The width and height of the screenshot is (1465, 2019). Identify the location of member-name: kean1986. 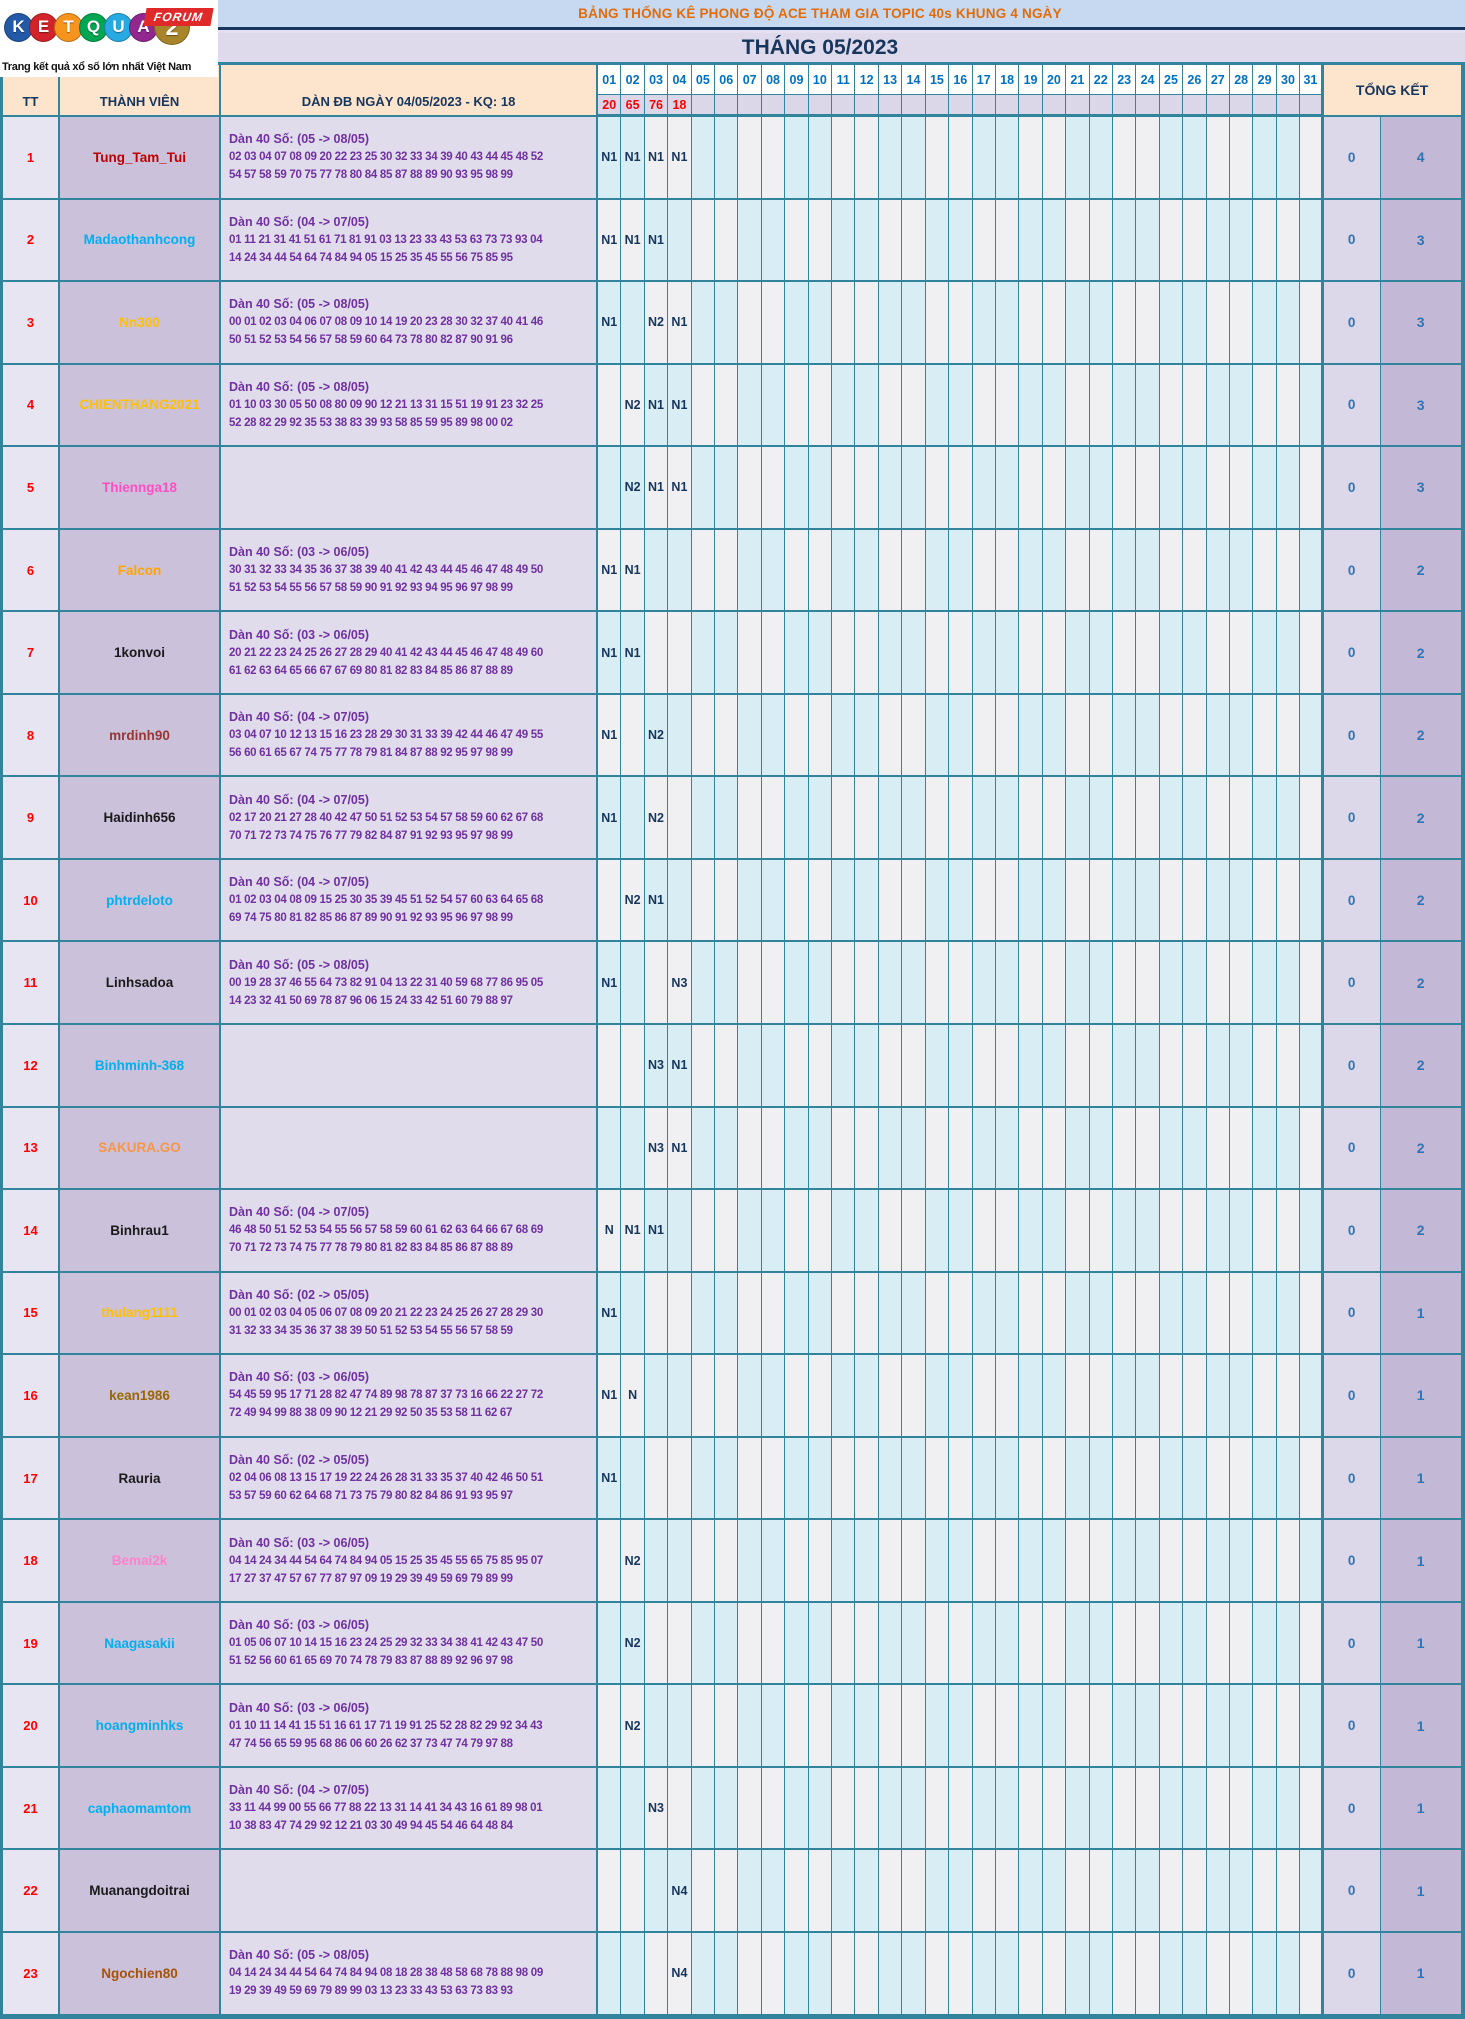
(140, 1396).